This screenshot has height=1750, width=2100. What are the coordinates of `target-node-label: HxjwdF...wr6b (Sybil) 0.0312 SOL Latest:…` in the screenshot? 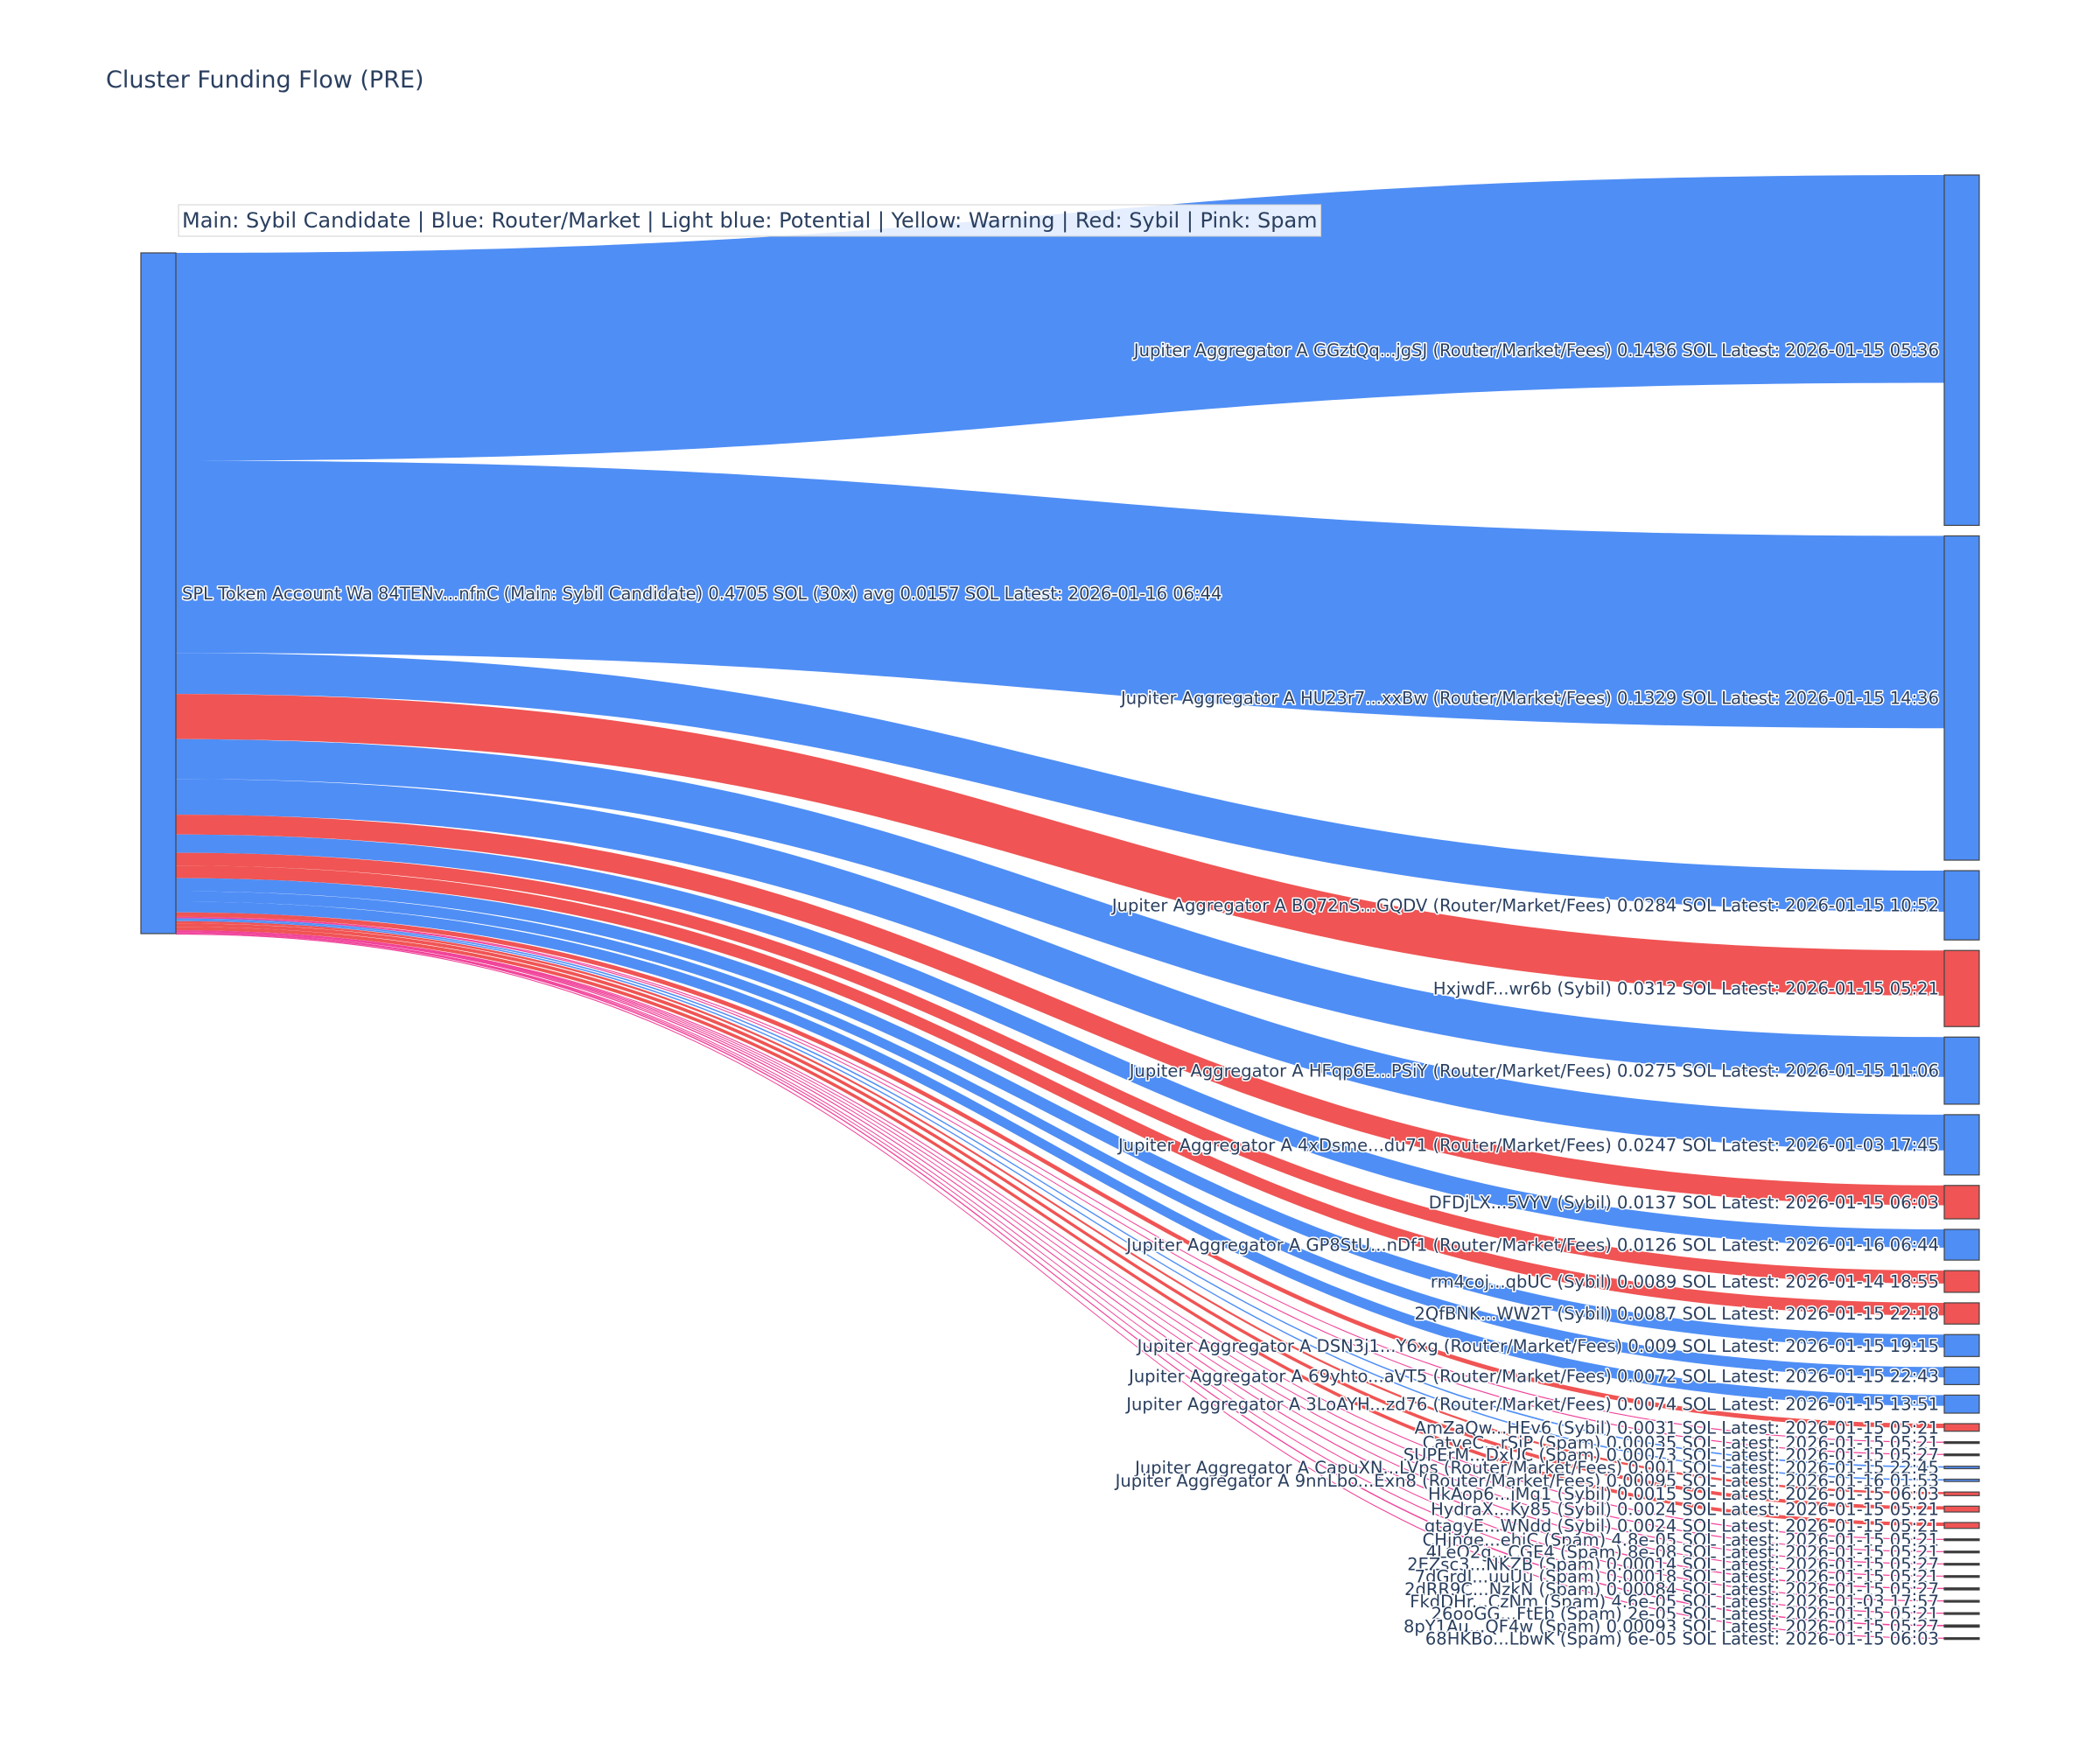 It's located at (1686, 989).